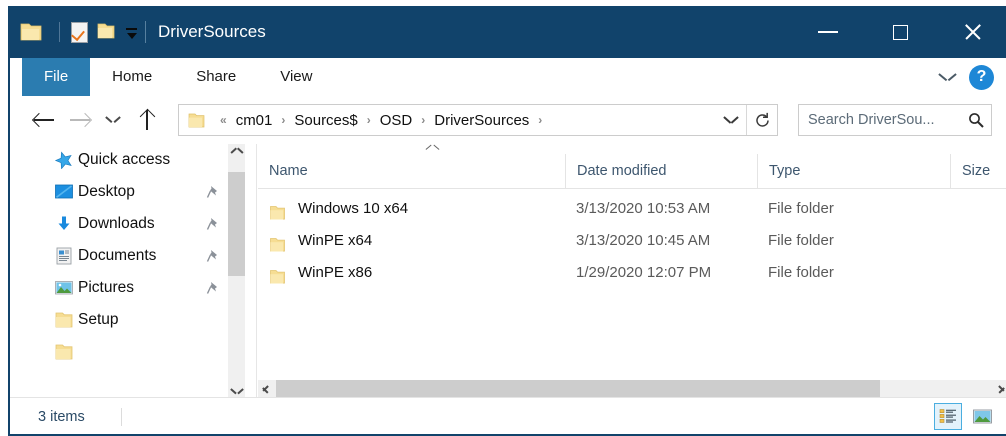 This screenshot has height=436, width=1006. Describe the element at coordinates (661, 171) in the screenshot. I see `column-header-date-modified: Date modified` at that location.